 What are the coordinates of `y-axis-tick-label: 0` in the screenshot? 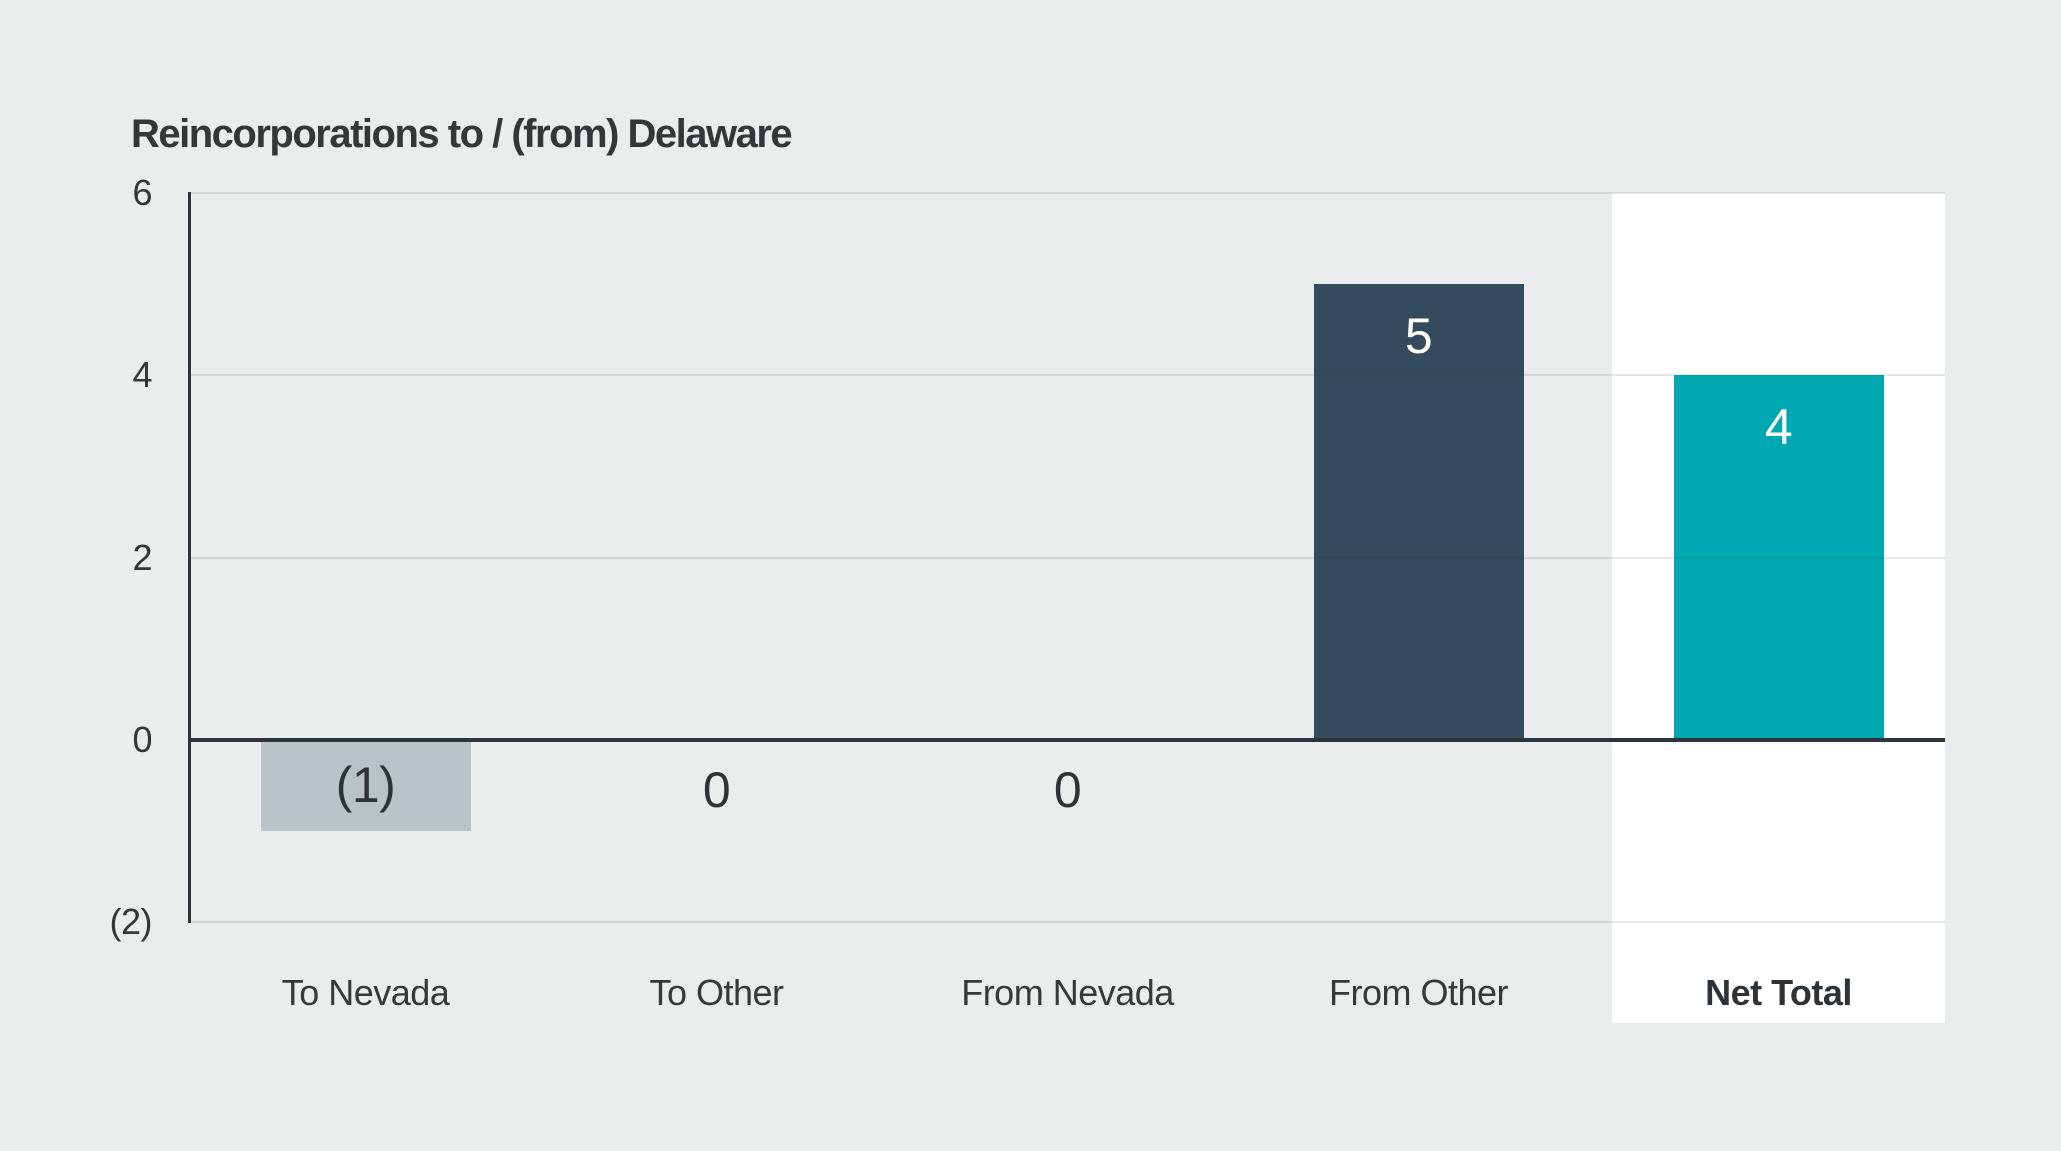 It's located at (142, 739).